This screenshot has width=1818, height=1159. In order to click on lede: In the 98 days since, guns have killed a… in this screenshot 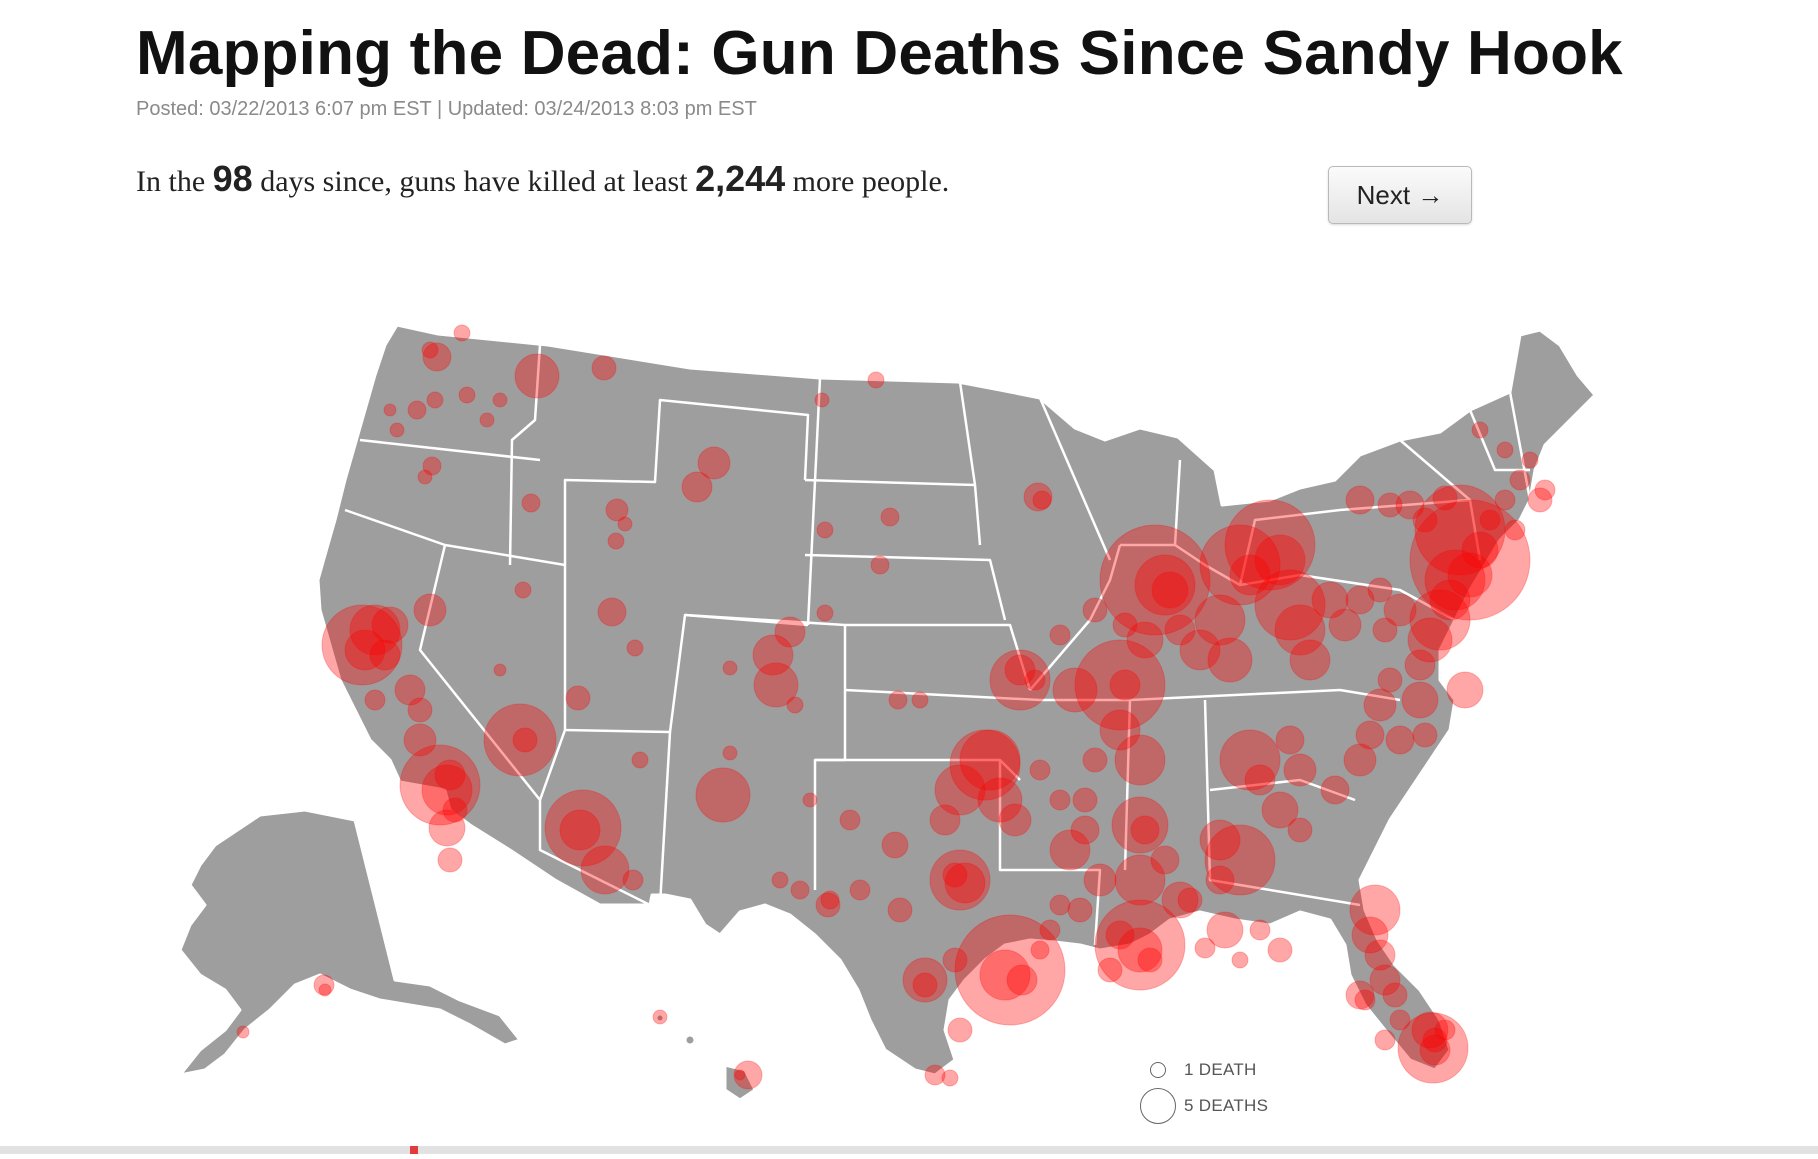, I will do `click(542, 179)`.